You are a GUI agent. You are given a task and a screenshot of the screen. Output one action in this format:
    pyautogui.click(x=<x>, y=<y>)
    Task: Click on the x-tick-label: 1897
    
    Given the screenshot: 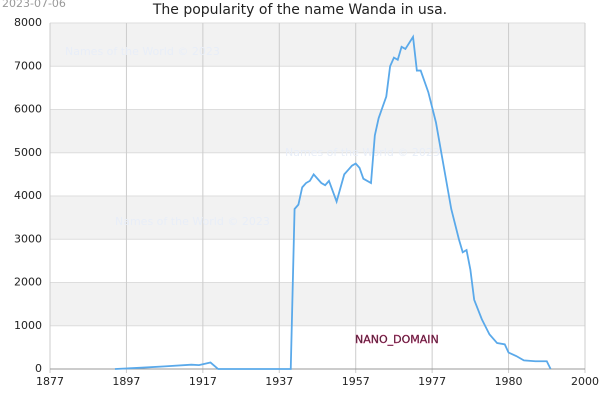 What is the action you would take?
    pyautogui.click(x=126, y=381)
    